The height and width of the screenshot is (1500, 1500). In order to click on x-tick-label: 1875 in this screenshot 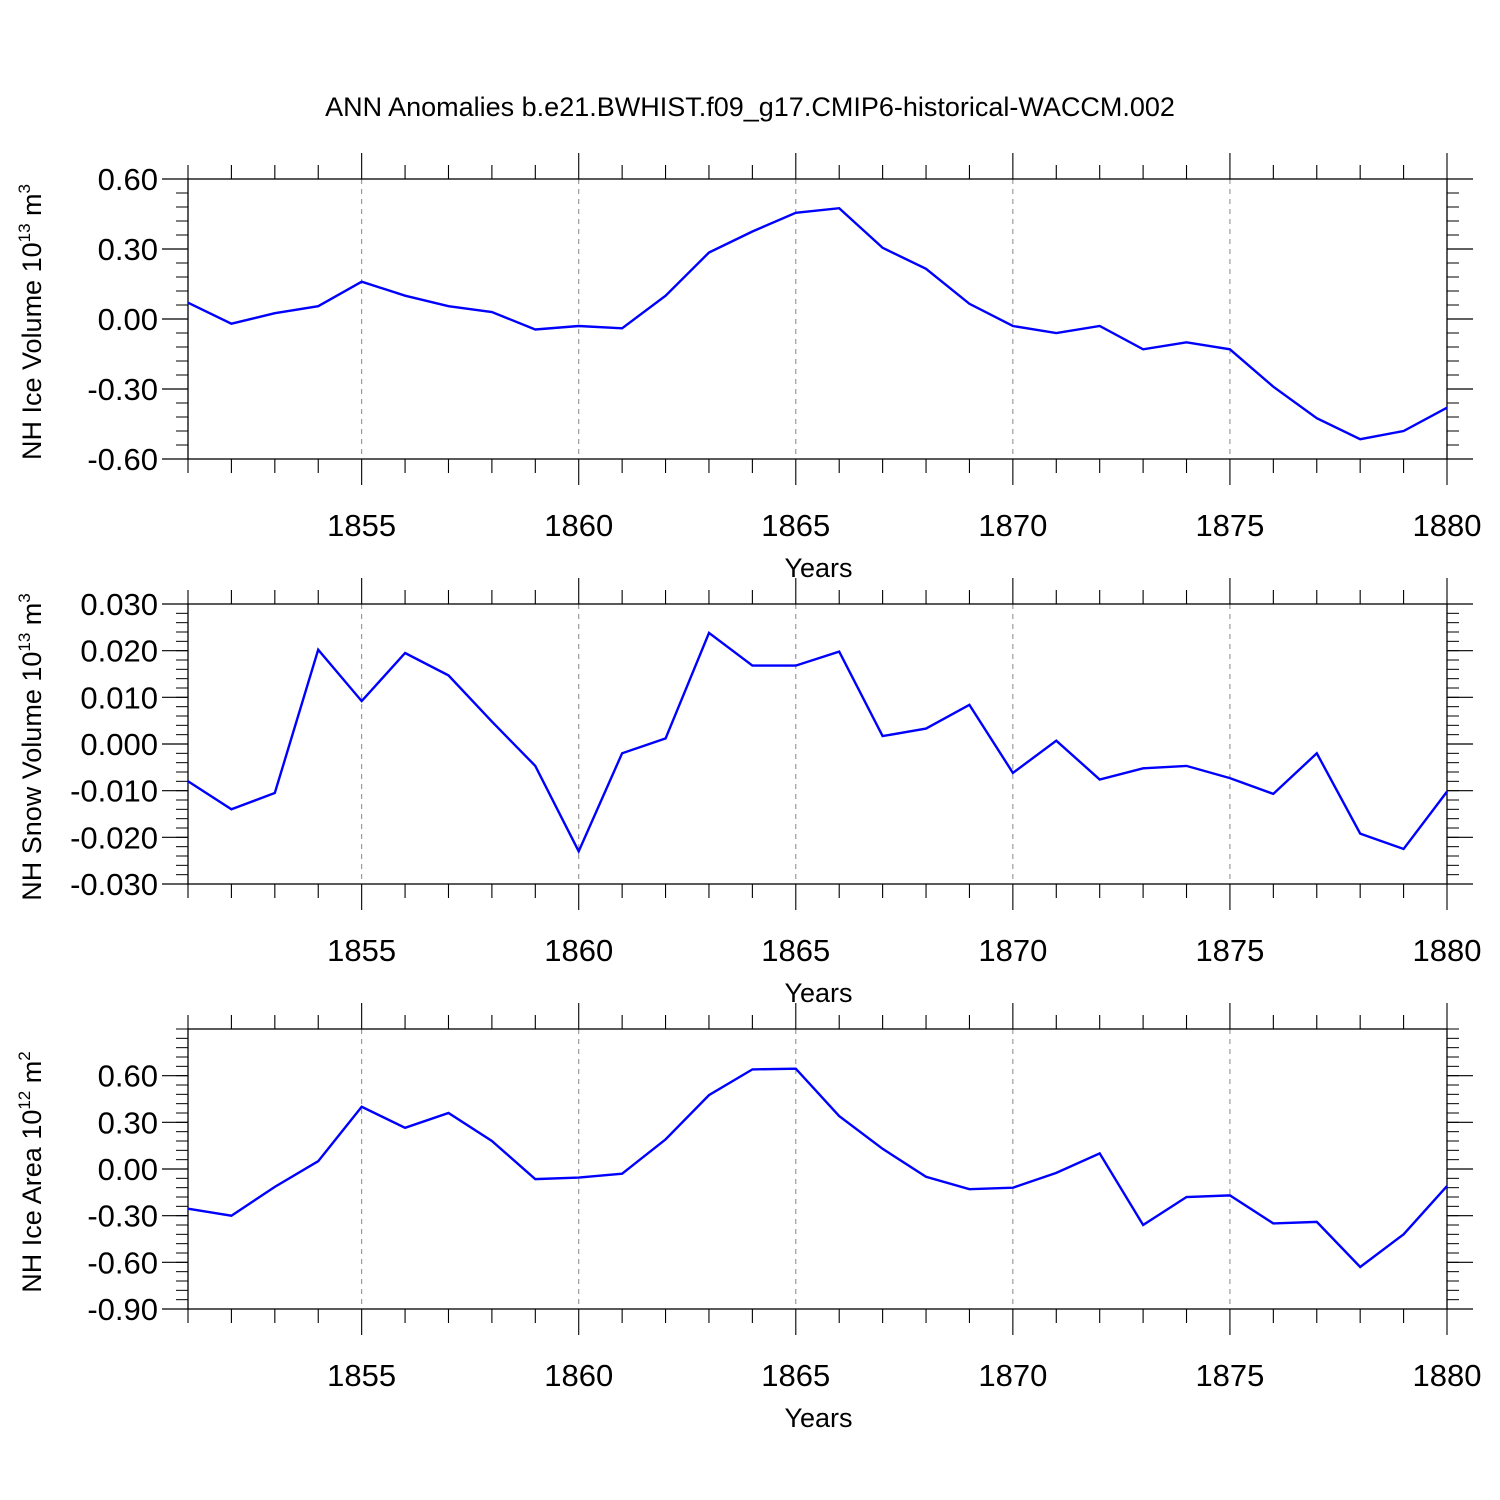, I will do `click(1229, 950)`.